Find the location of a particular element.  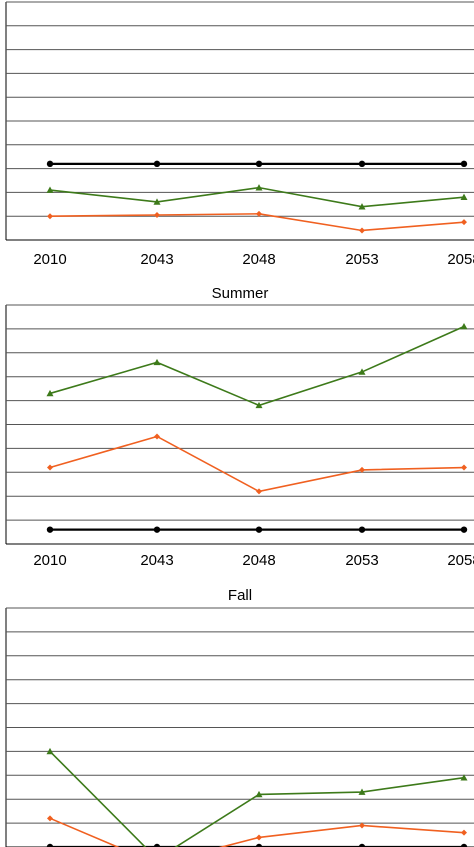

x-tick-label-1-1: 2043 is located at coordinates (156, 560).